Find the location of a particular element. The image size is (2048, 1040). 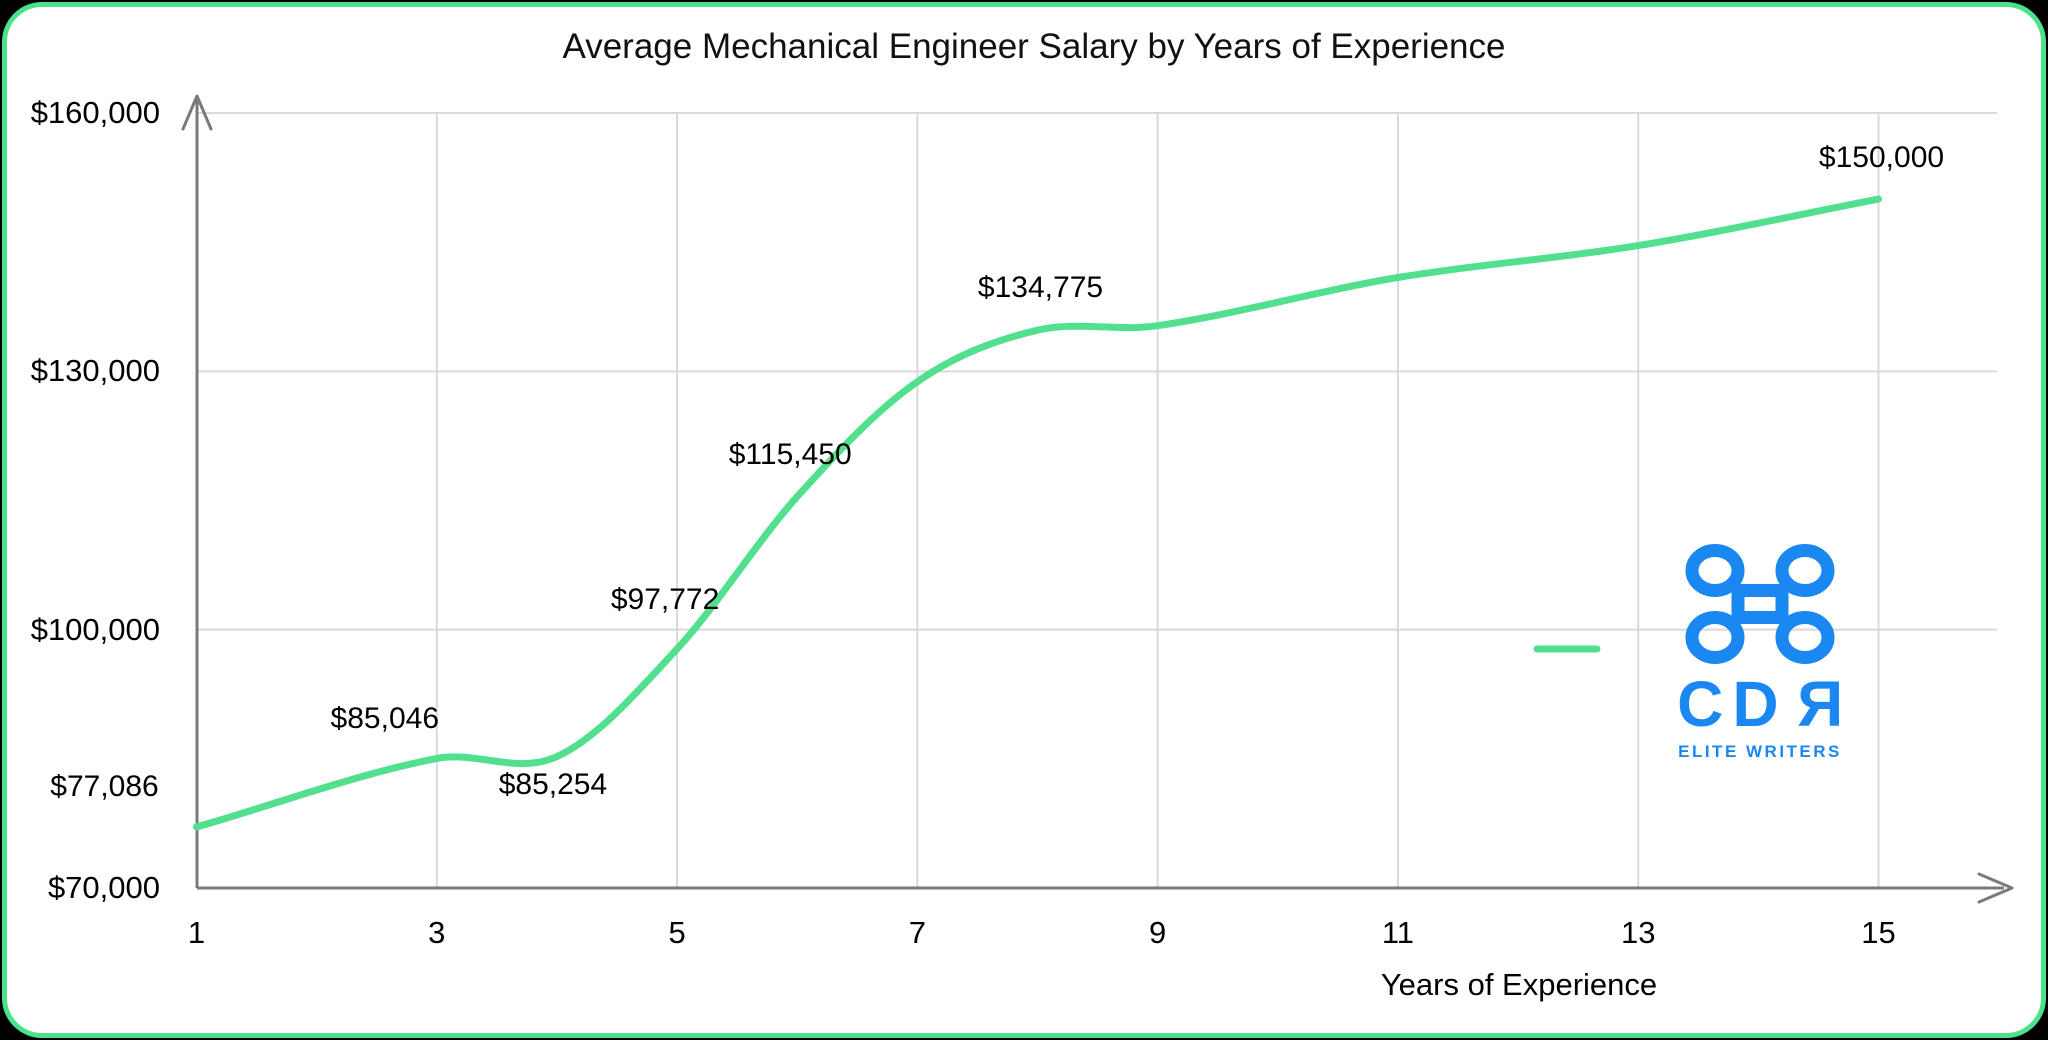

x-tick-label: 7 is located at coordinates (917, 932).